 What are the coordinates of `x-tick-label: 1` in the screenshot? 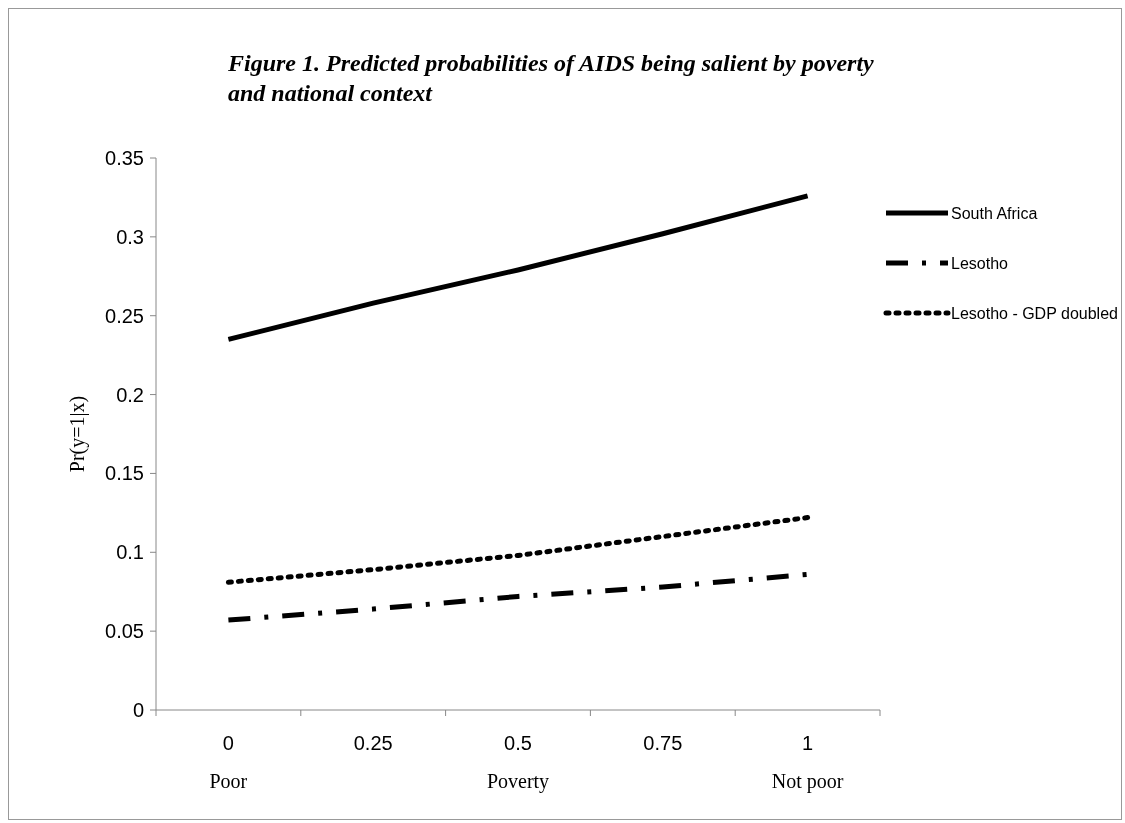 It's located at (808, 743).